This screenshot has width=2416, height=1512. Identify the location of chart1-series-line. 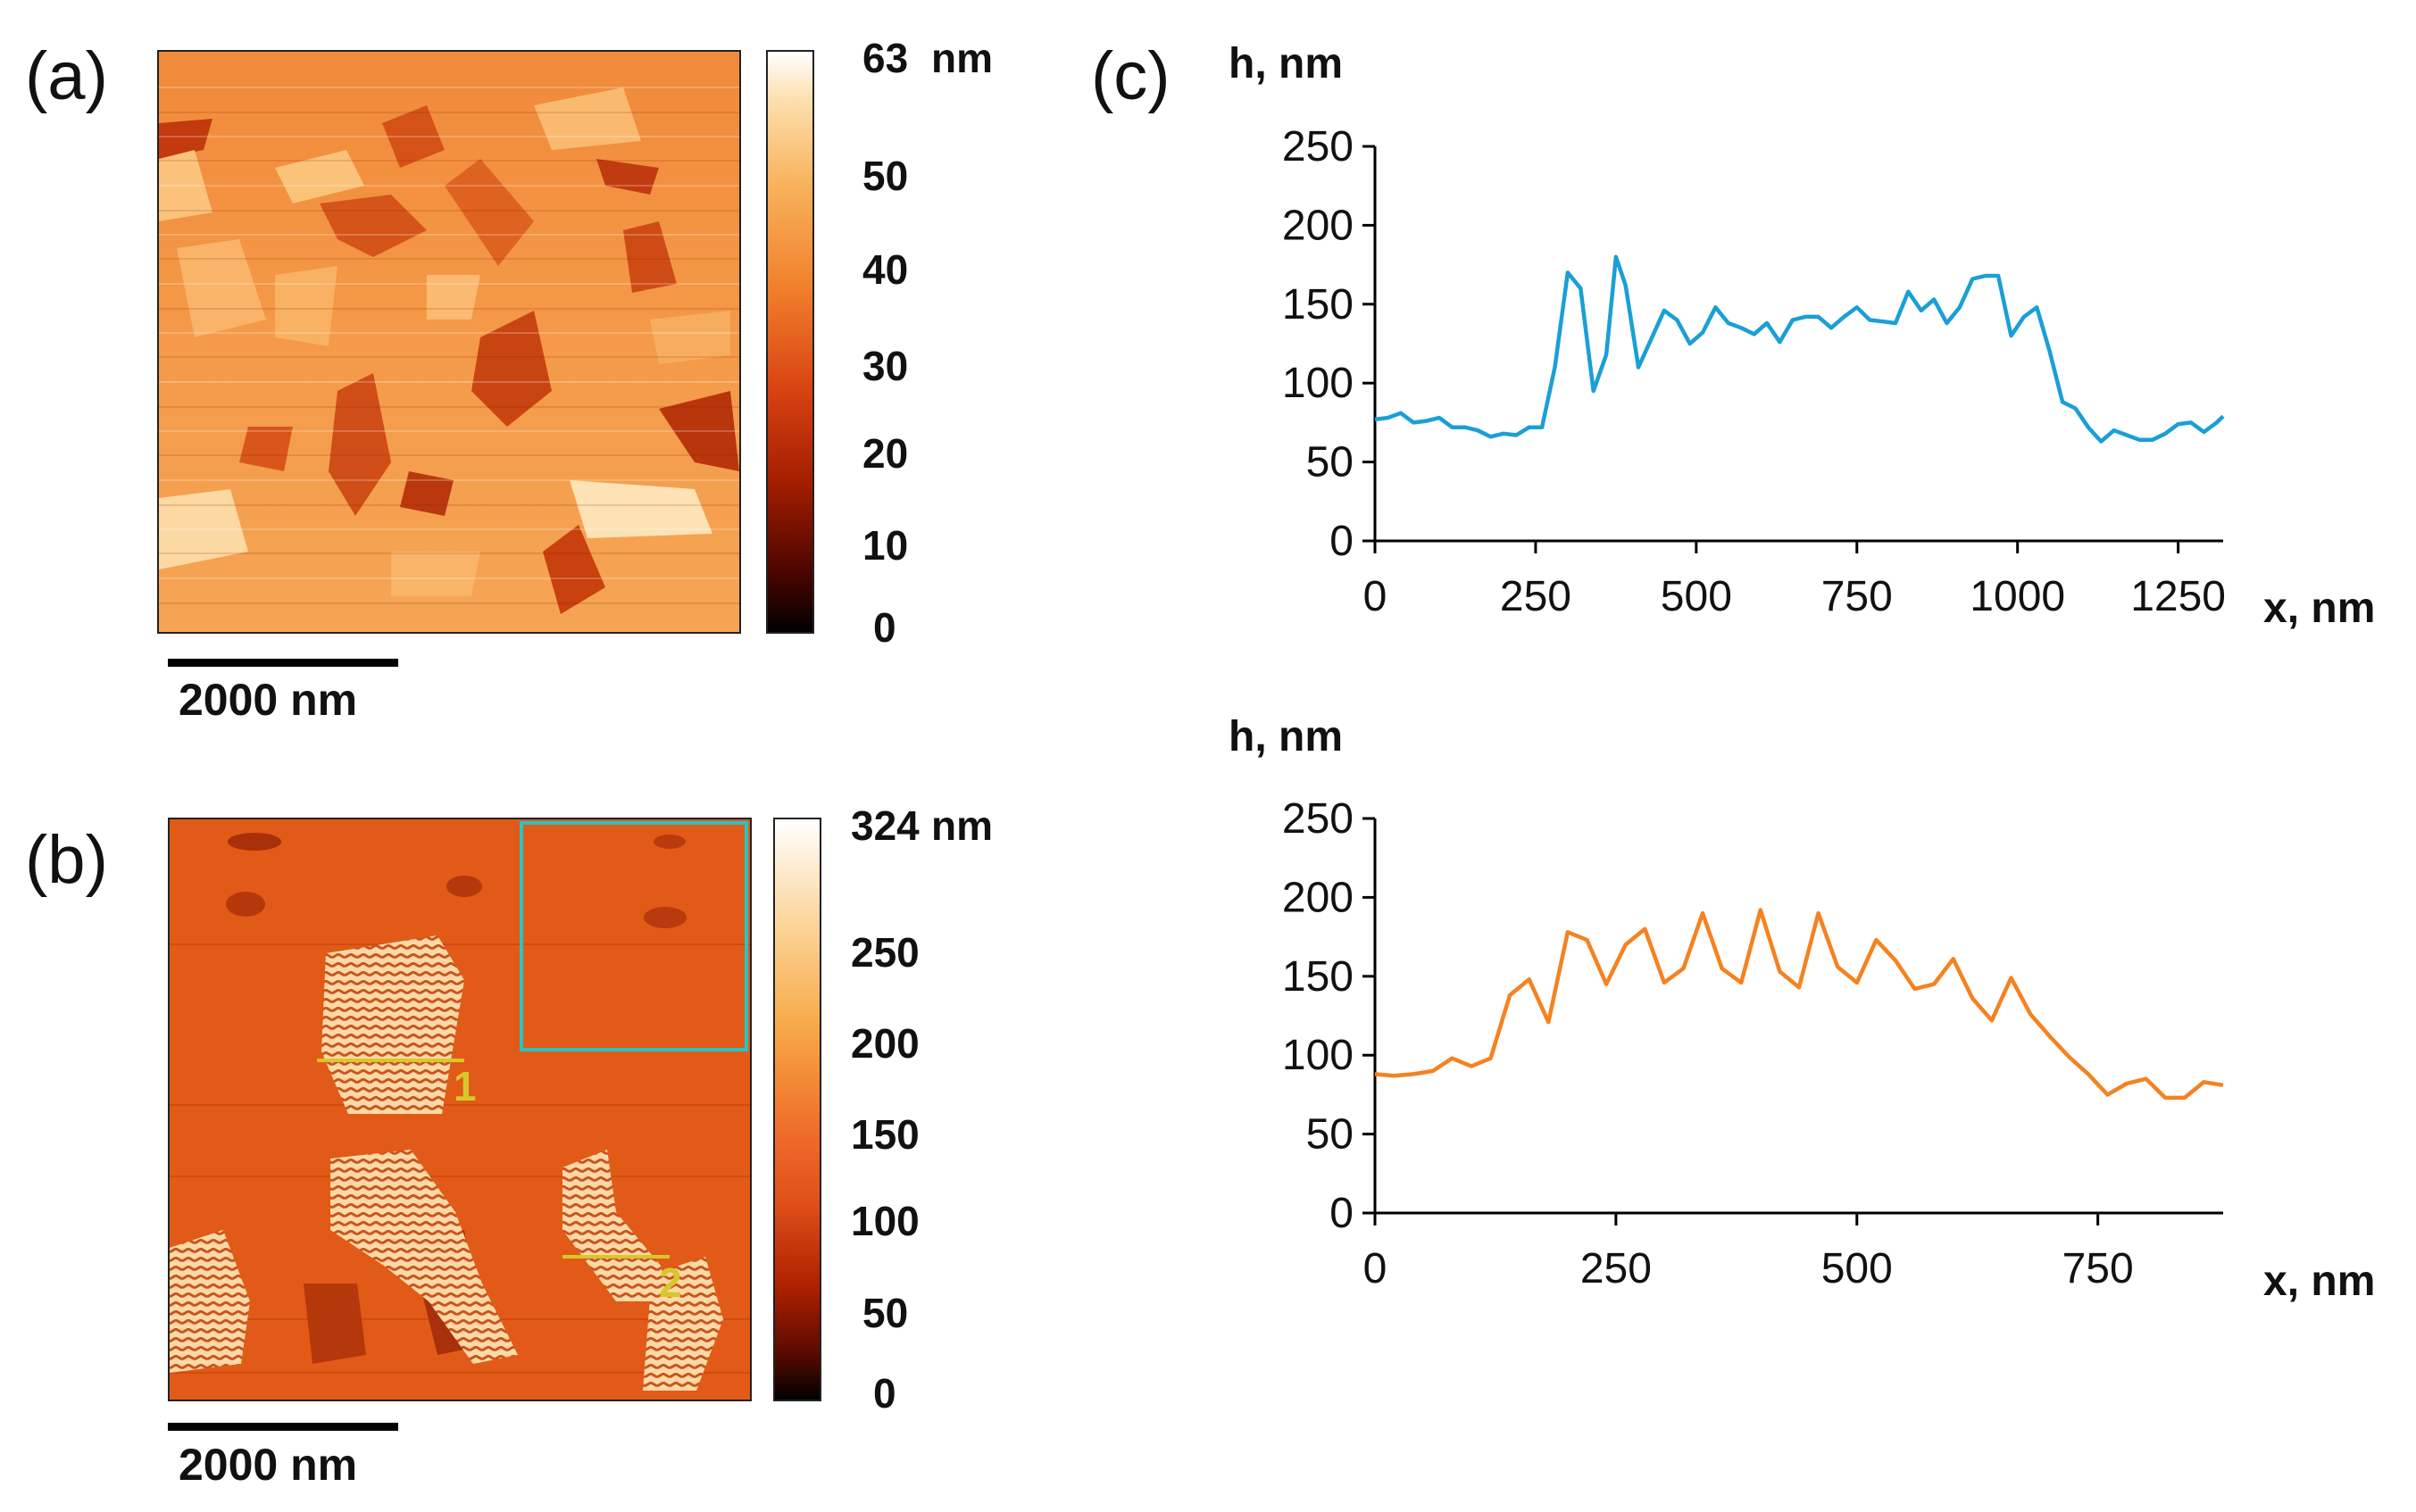
(1799, 349).